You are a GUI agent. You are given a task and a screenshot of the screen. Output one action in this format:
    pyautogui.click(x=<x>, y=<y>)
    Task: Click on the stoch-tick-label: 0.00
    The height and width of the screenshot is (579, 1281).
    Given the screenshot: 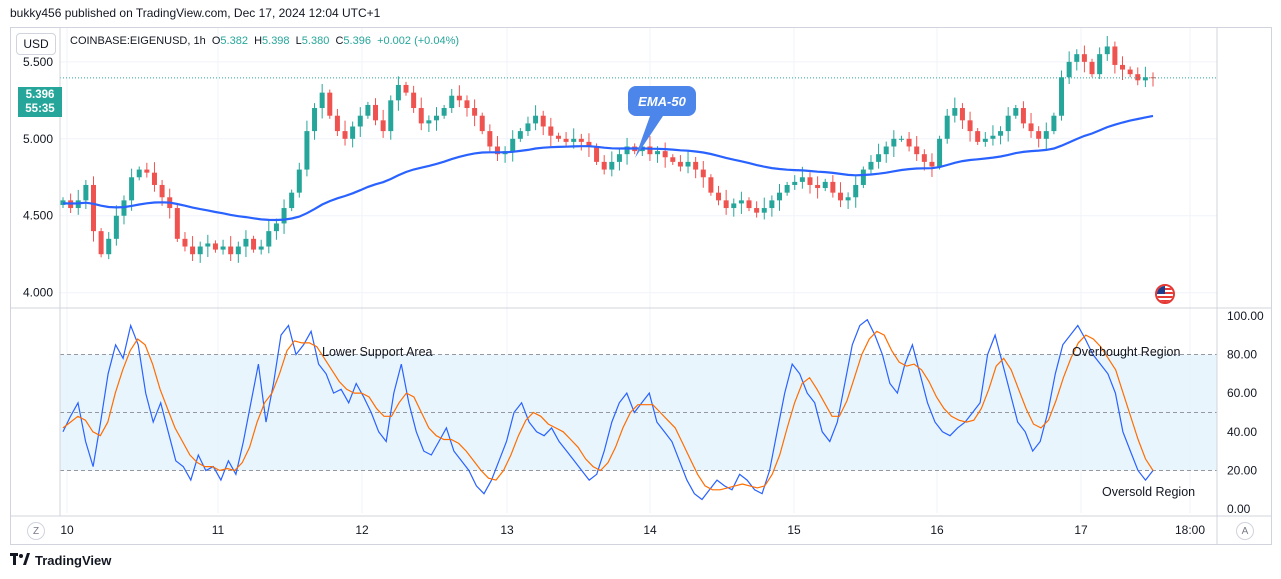 What is the action you would take?
    pyautogui.click(x=1239, y=509)
    